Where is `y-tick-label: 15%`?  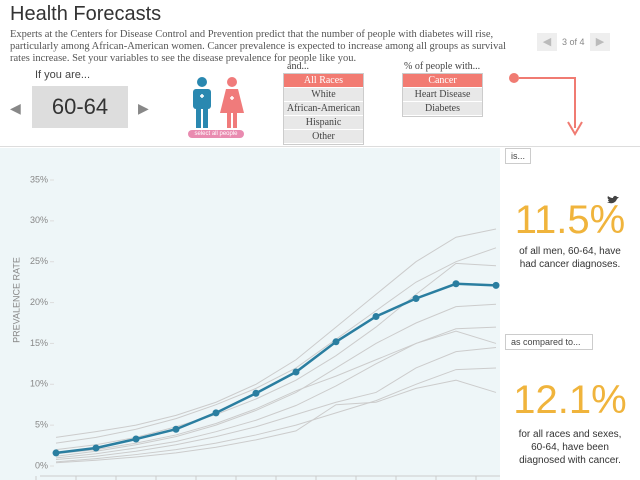 y-tick-label: 15% is located at coordinates (39, 343).